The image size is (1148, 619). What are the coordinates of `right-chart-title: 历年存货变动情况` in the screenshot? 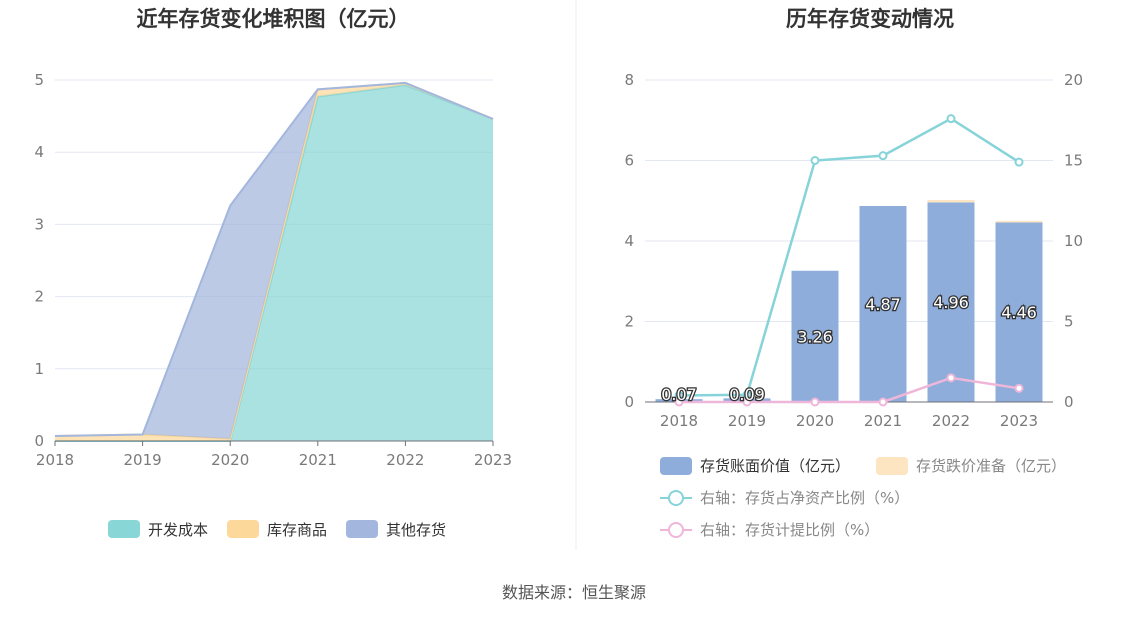 It's located at (870, 19).